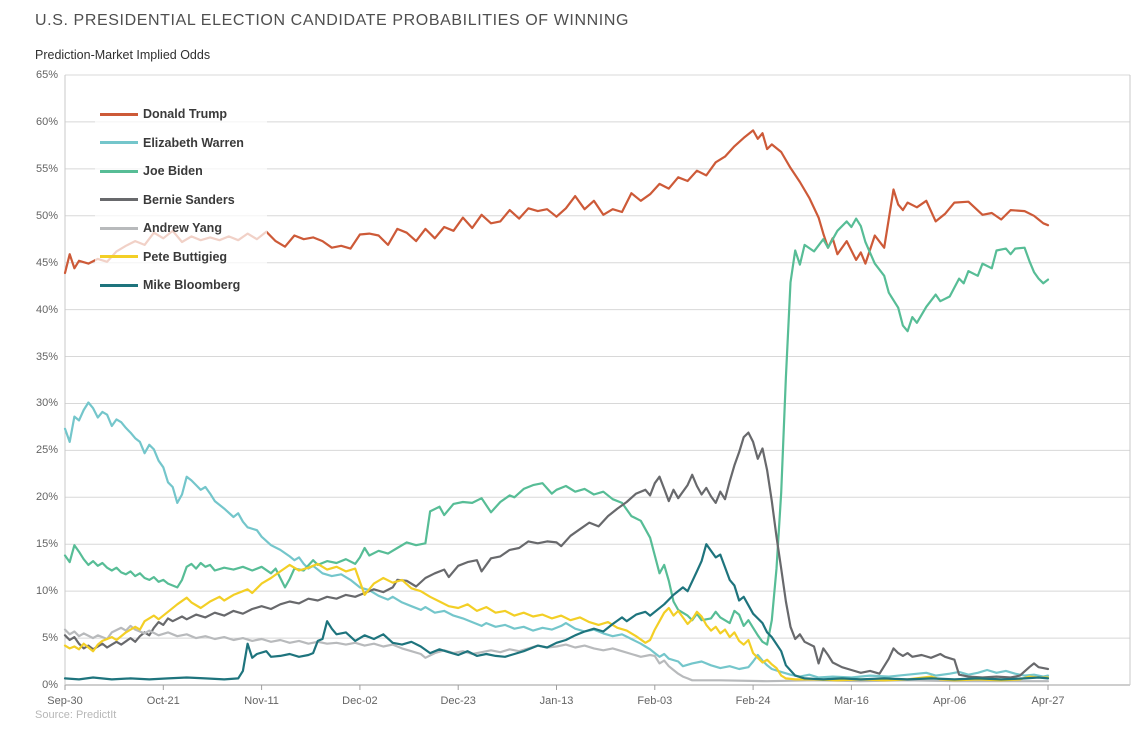 The height and width of the screenshot is (736, 1143). I want to click on y-axis-label-10%: 10%, so click(46, 591).